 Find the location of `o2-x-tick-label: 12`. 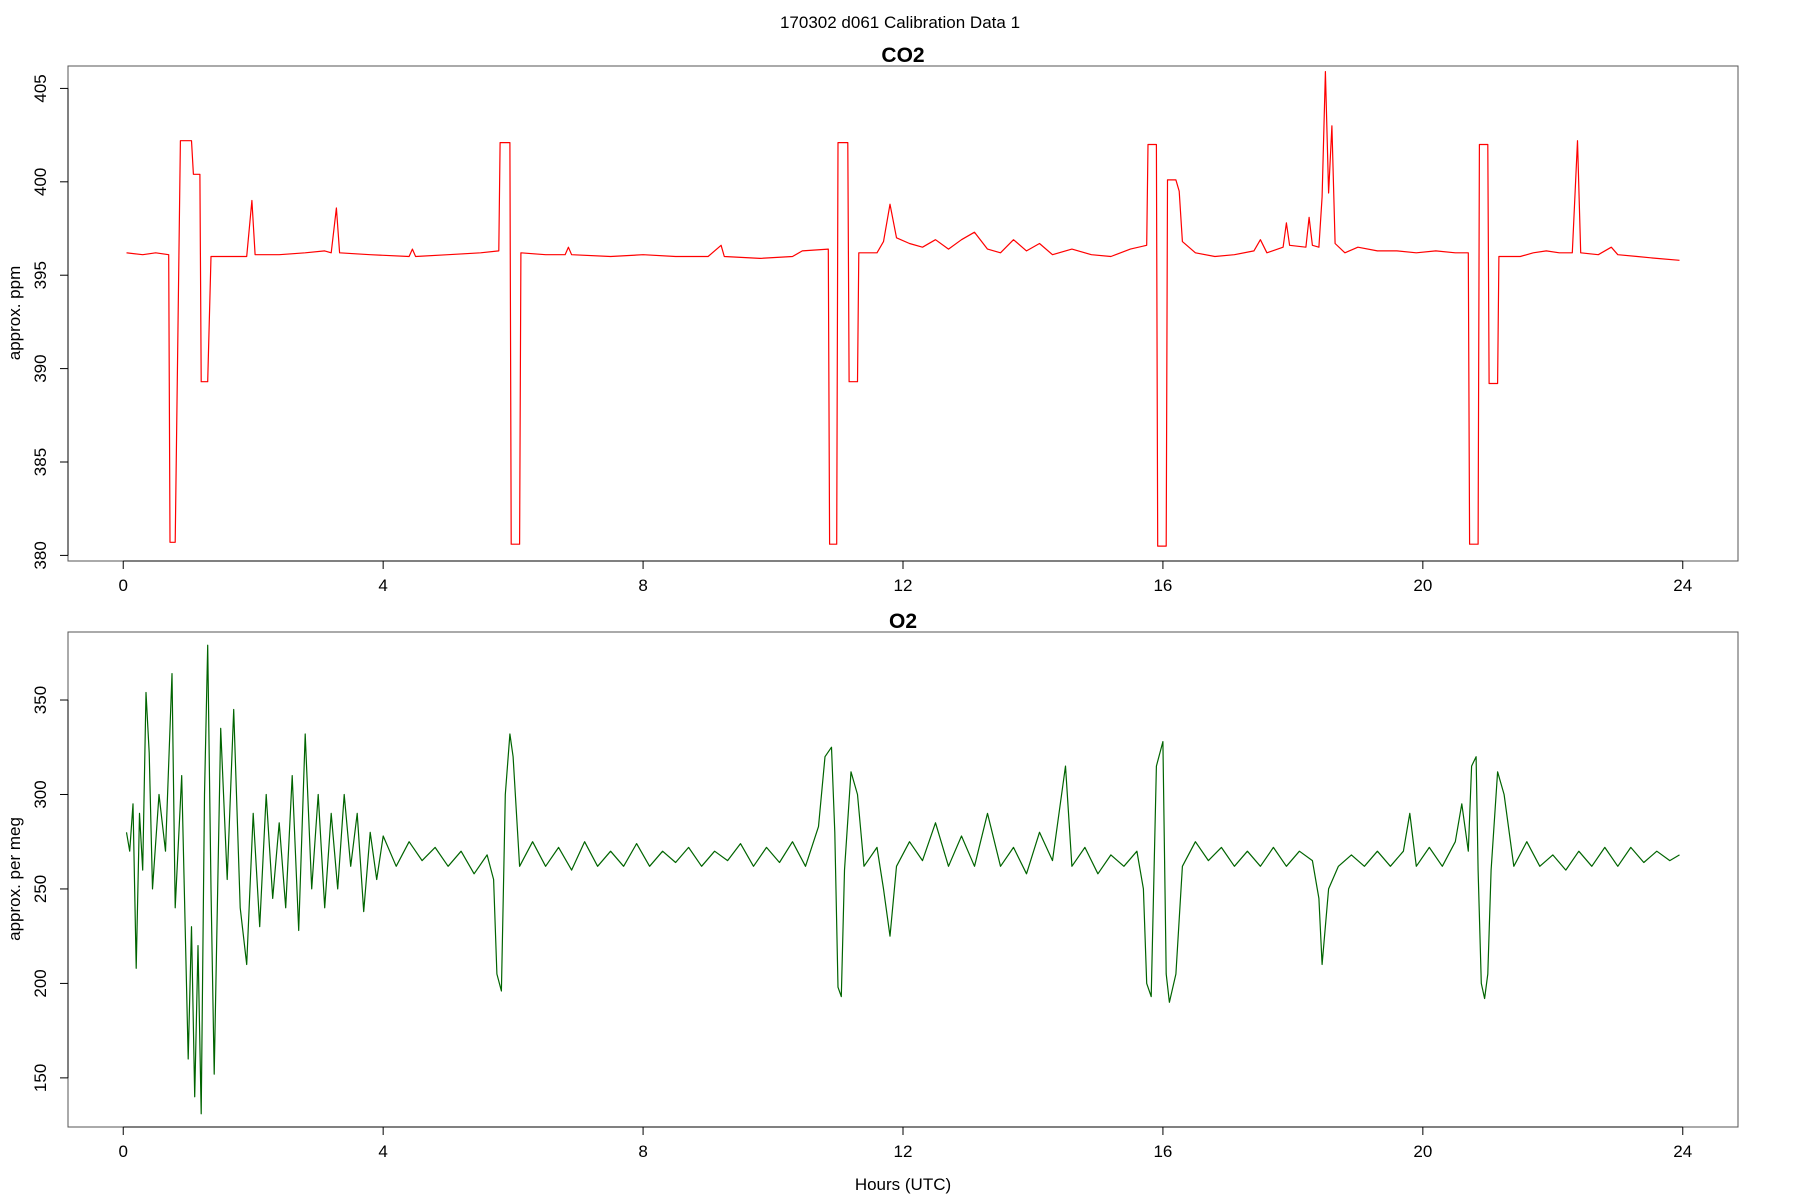

o2-x-tick-label: 12 is located at coordinates (903, 1151).